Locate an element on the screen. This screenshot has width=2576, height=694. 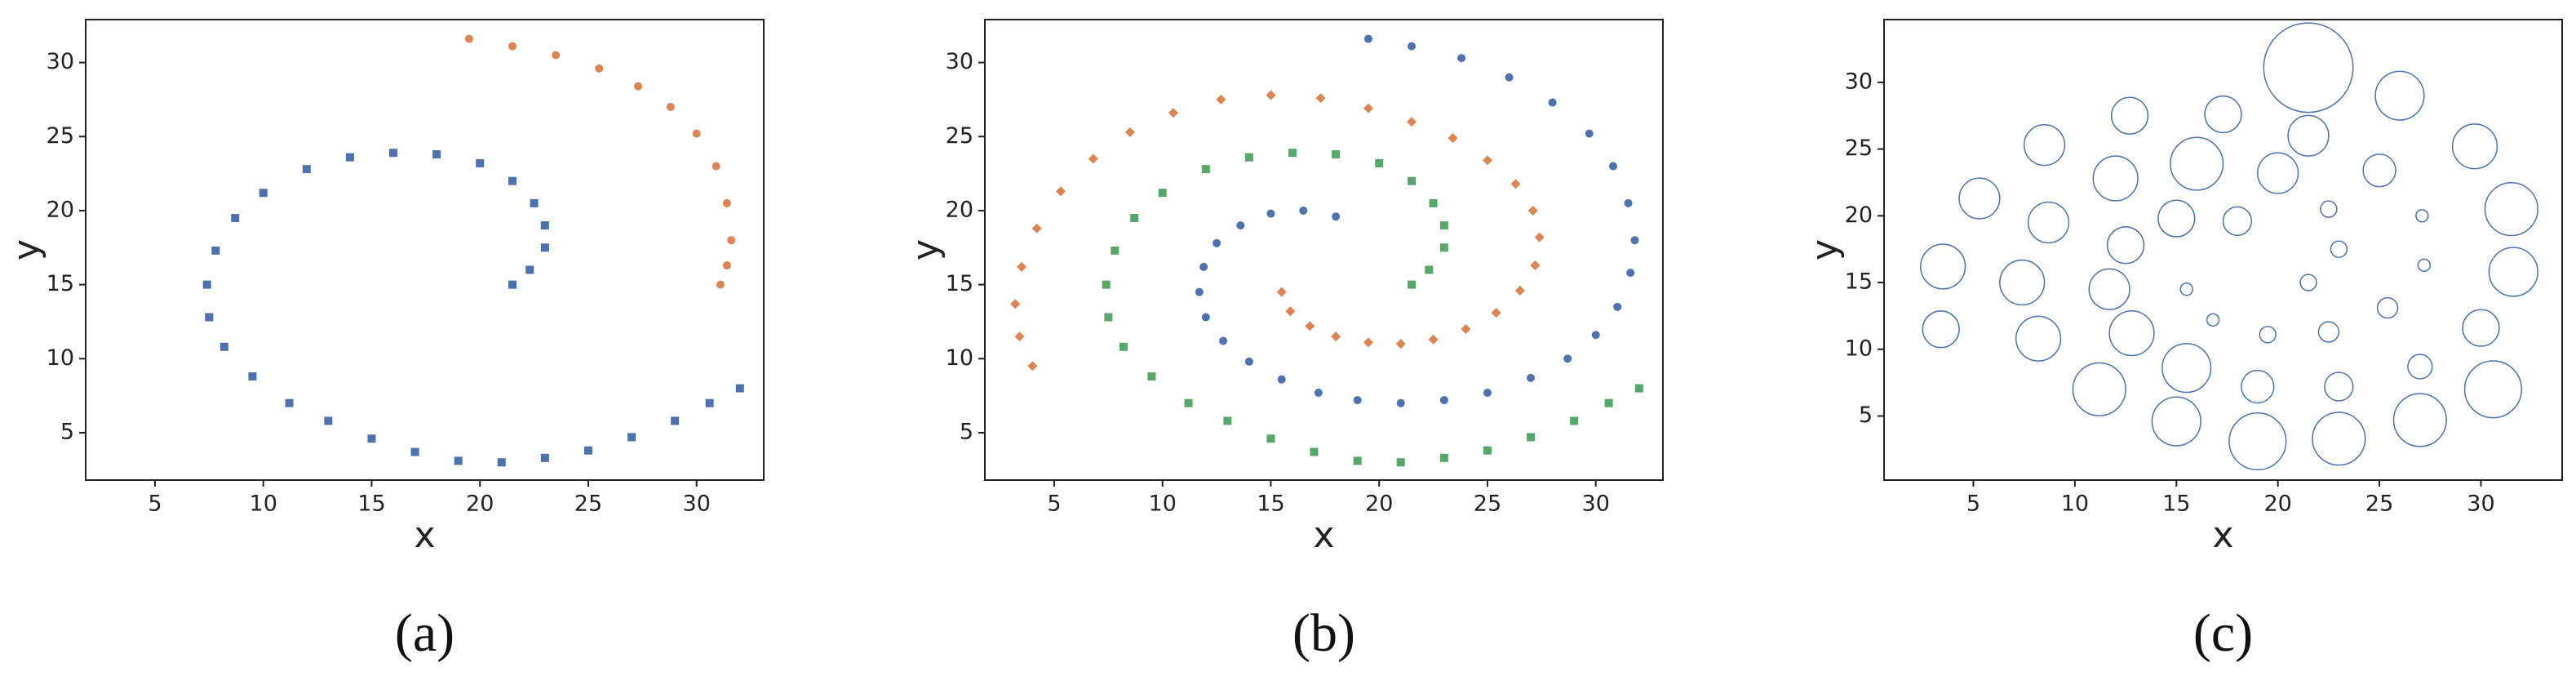
x-tick-label: 25 is located at coordinates (588, 505).